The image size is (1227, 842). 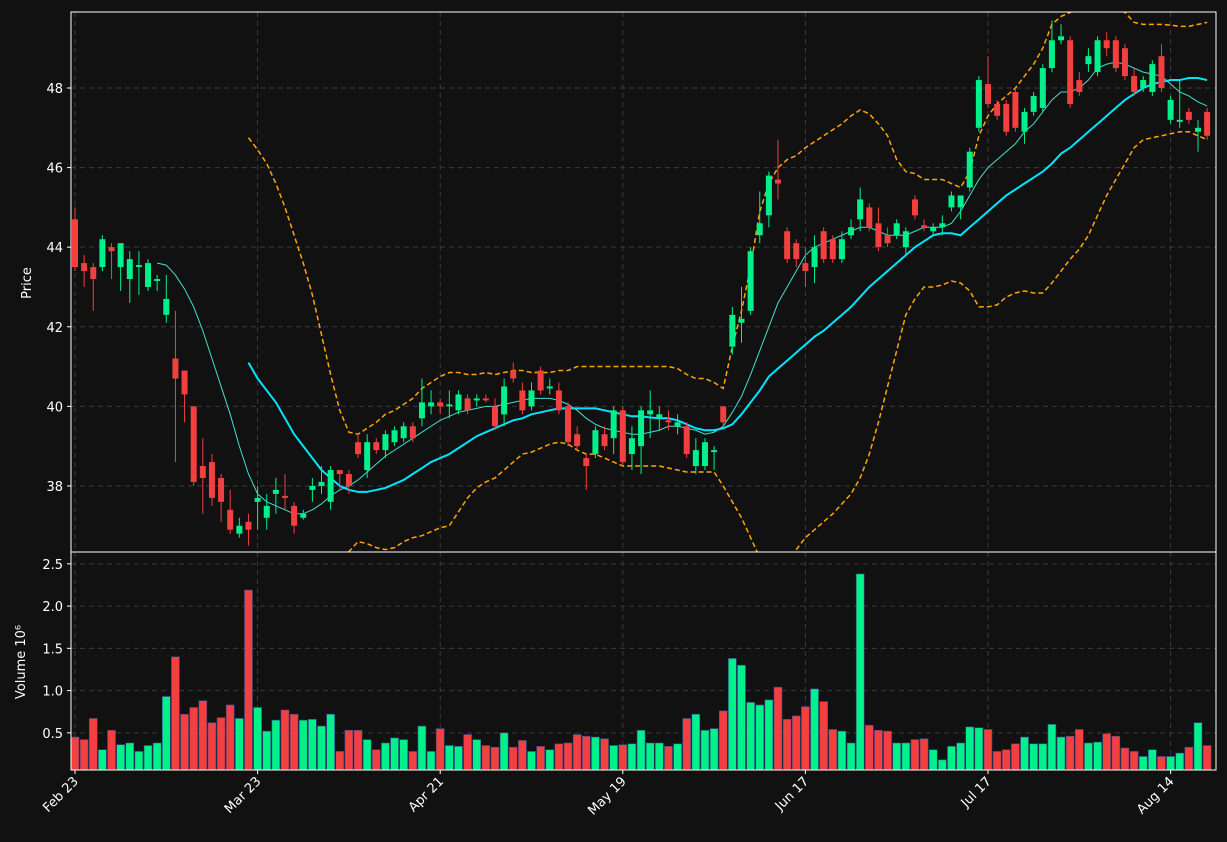 What do you see at coordinates (54, 328) in the screenshot?
I see `y-tick-label: 42` at bounding box center [54, 328].